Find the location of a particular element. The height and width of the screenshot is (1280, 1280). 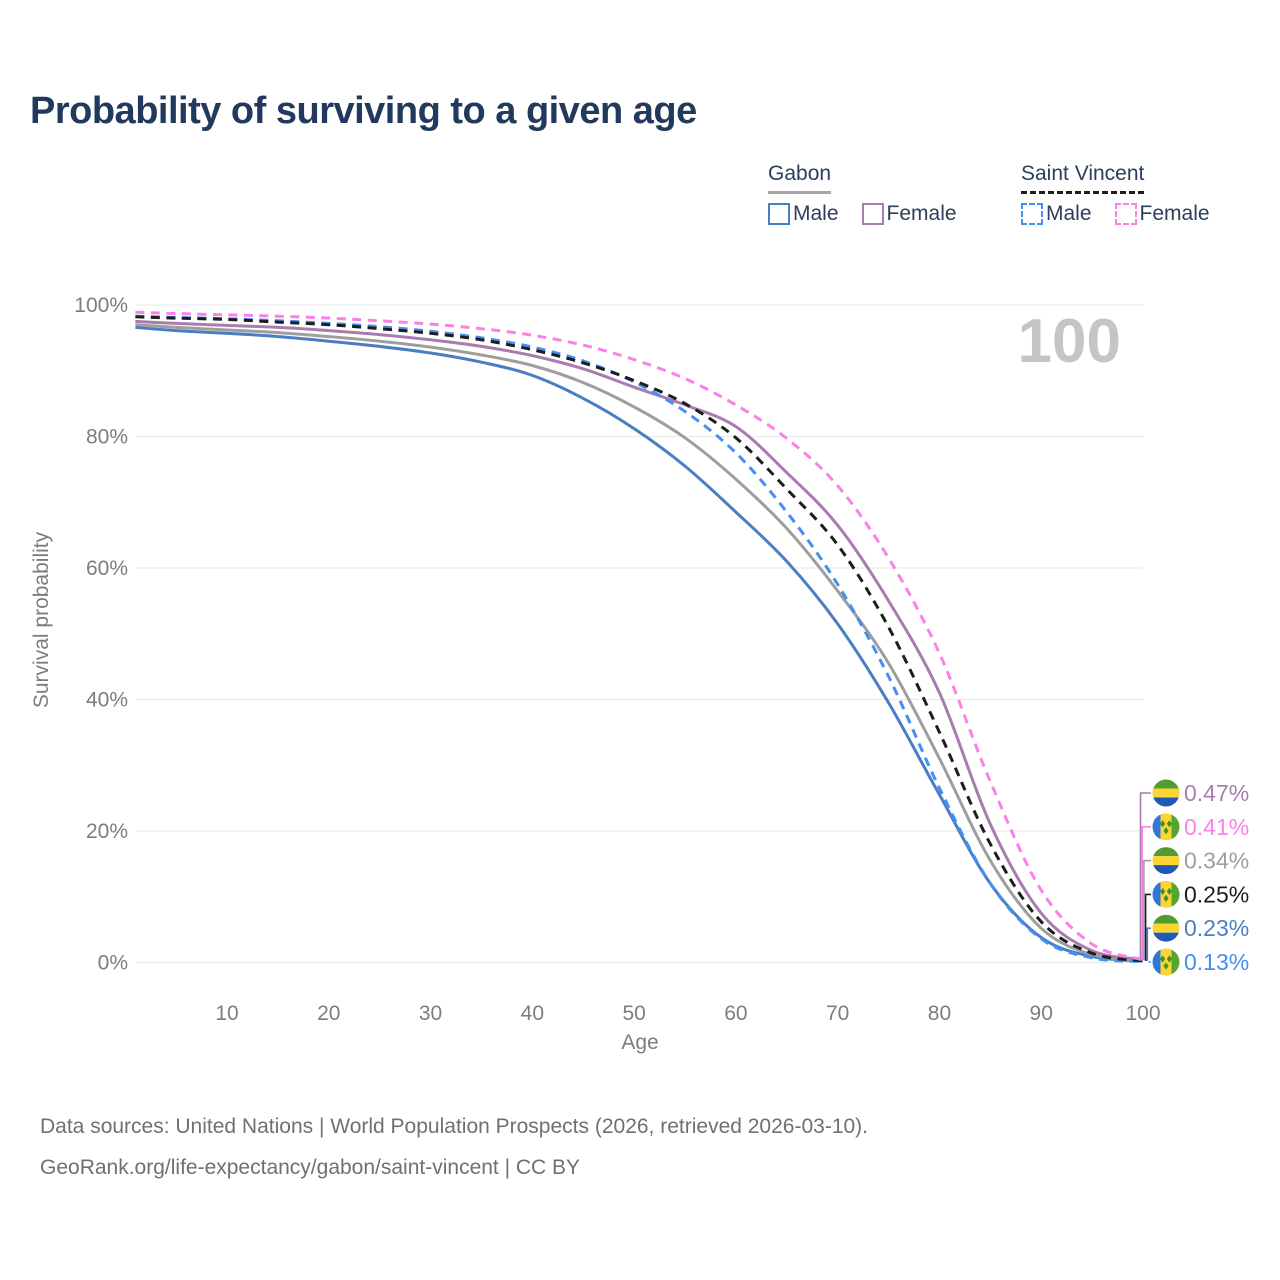

end-label-value: 0.25% is located at coordinates (1216, 894).